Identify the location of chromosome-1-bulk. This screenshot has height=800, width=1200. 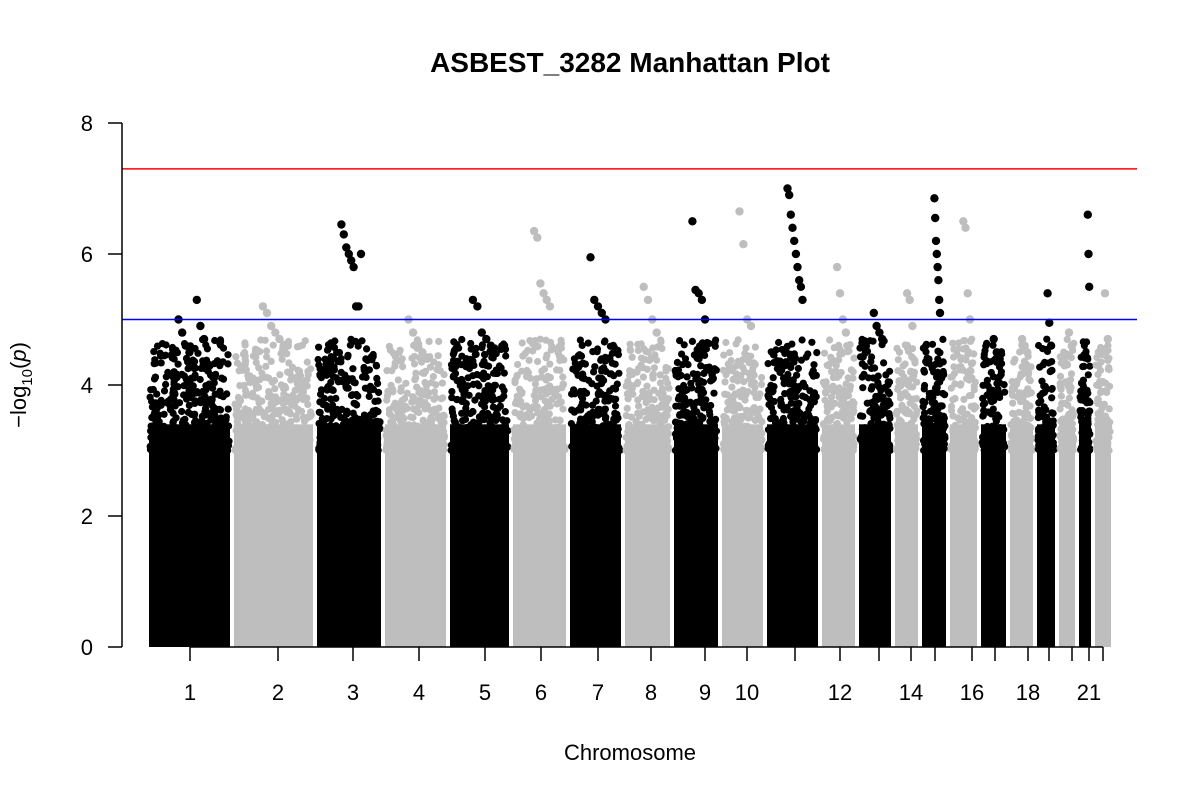
(189, 535).